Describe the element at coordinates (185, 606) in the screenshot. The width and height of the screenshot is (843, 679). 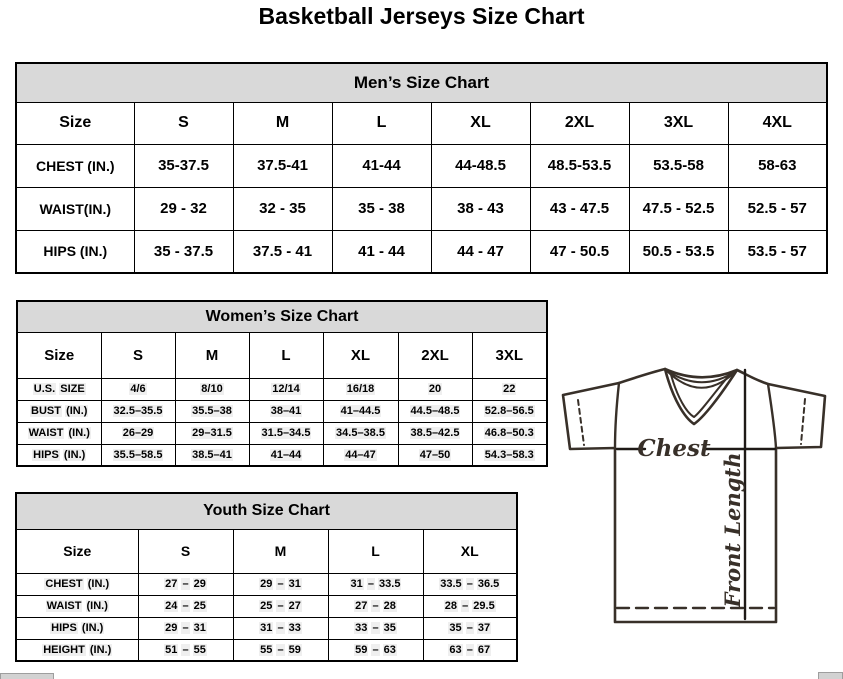
I see `table-cell: 24 – 25` at that location.